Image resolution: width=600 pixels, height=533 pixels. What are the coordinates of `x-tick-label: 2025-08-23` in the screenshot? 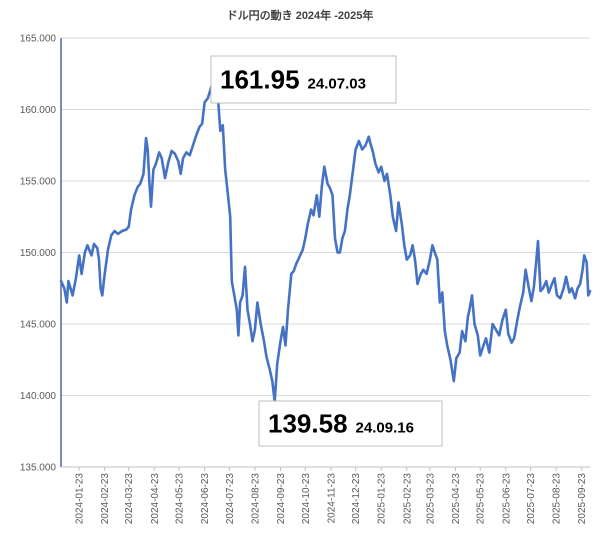 It's located at (557, 499).